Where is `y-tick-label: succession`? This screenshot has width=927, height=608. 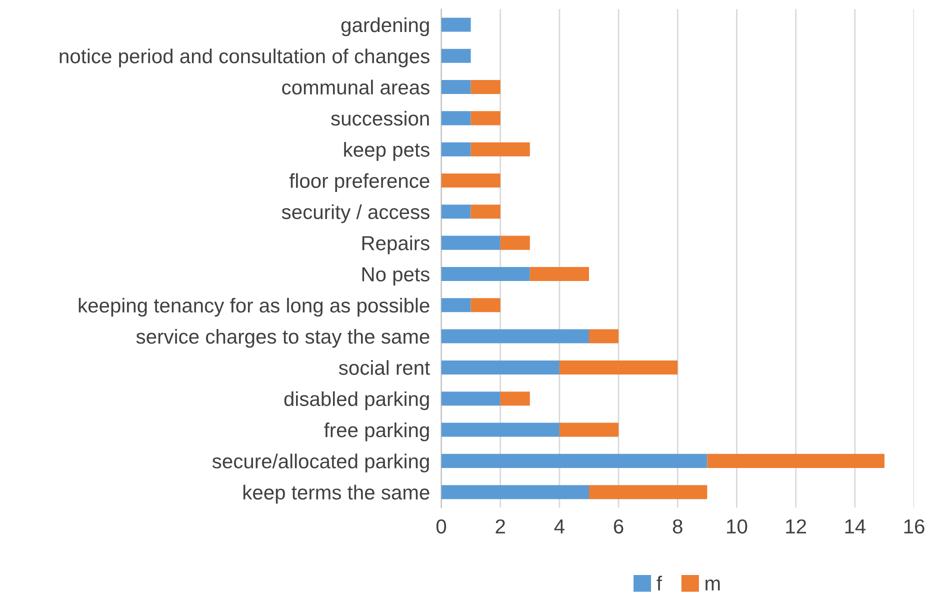 y-tick-label: succession is located at coordinates (380, 118).